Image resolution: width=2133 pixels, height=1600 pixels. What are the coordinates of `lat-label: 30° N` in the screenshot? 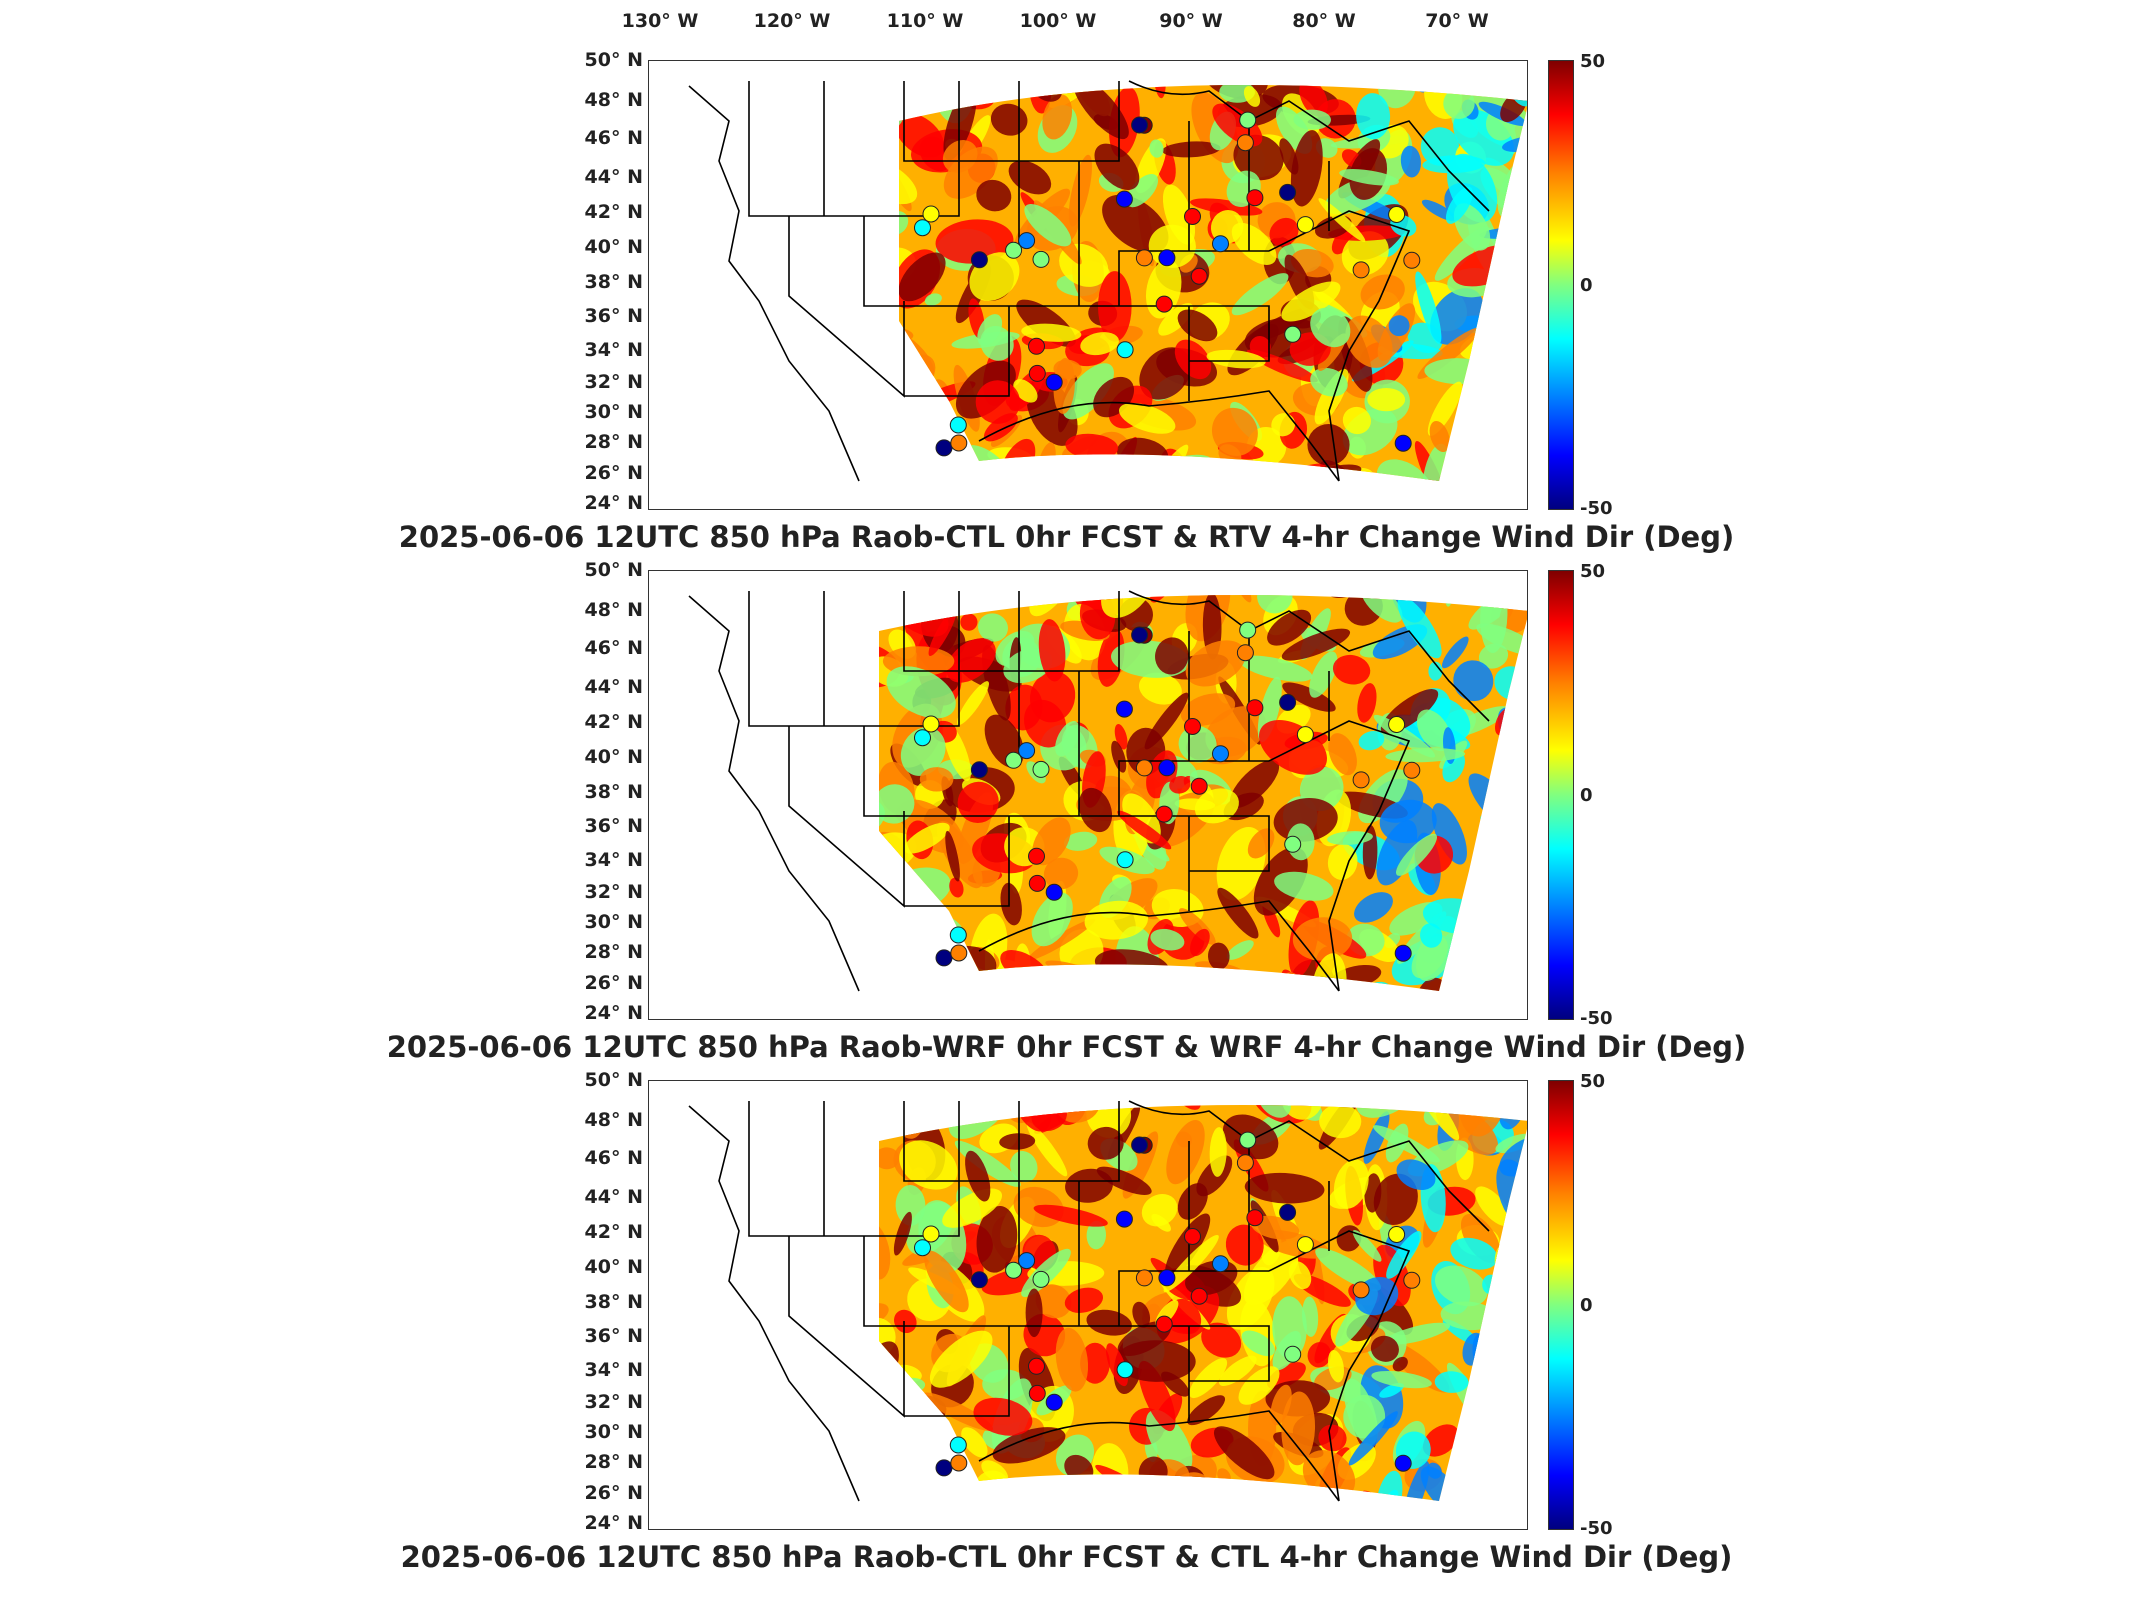 It's located at (613, 412).